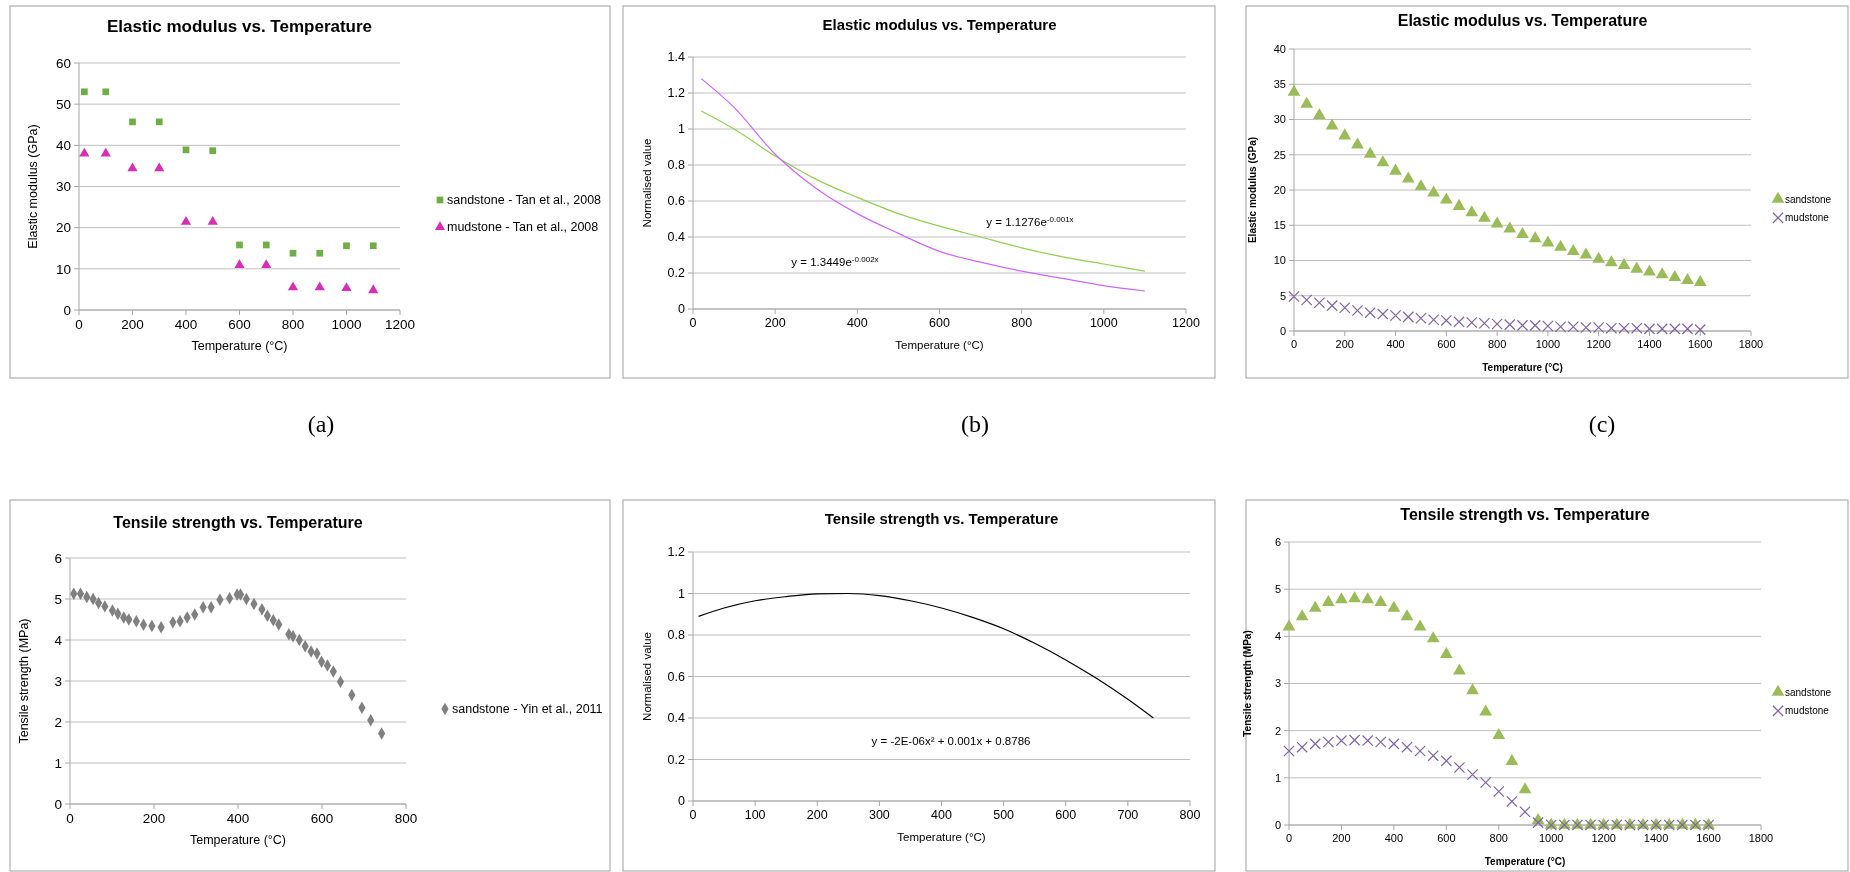 The width and height of the screenshot is (1850, 872). What do you see at coordinates (647, 676) in the screenshot?
I see `y-axis-title: Normalised value` at bounding box center [647, 676].